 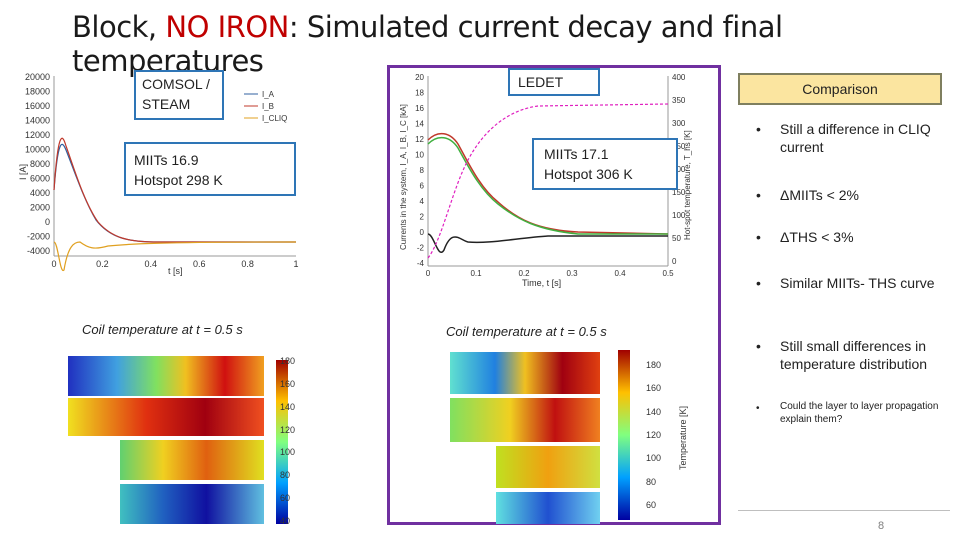 What do you see at coordinates (605, 164) in the screenshot?
I see `ledet-miits-box: MIITs 17.1 Hotspot 306 K` at bounding box center [605, 164].